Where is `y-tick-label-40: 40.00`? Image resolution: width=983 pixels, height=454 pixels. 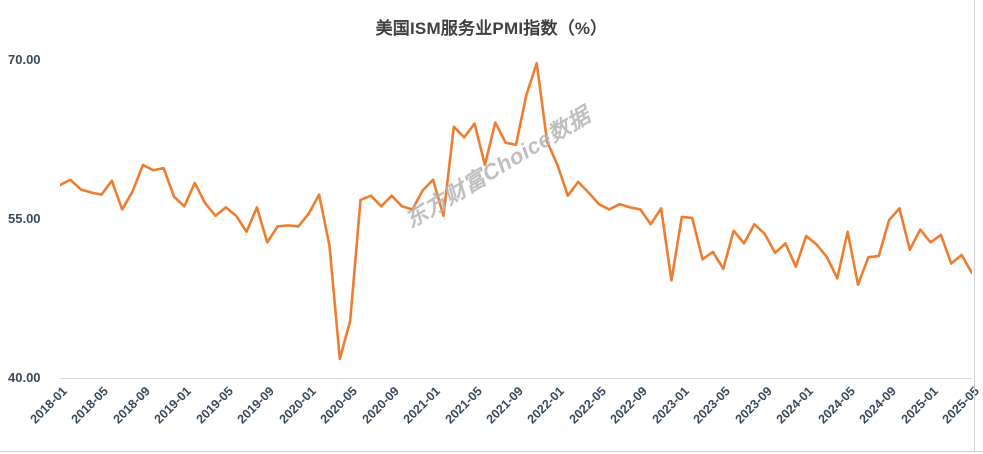 y-tick-label-40: 40.00 is located at coordinates (24, 377).